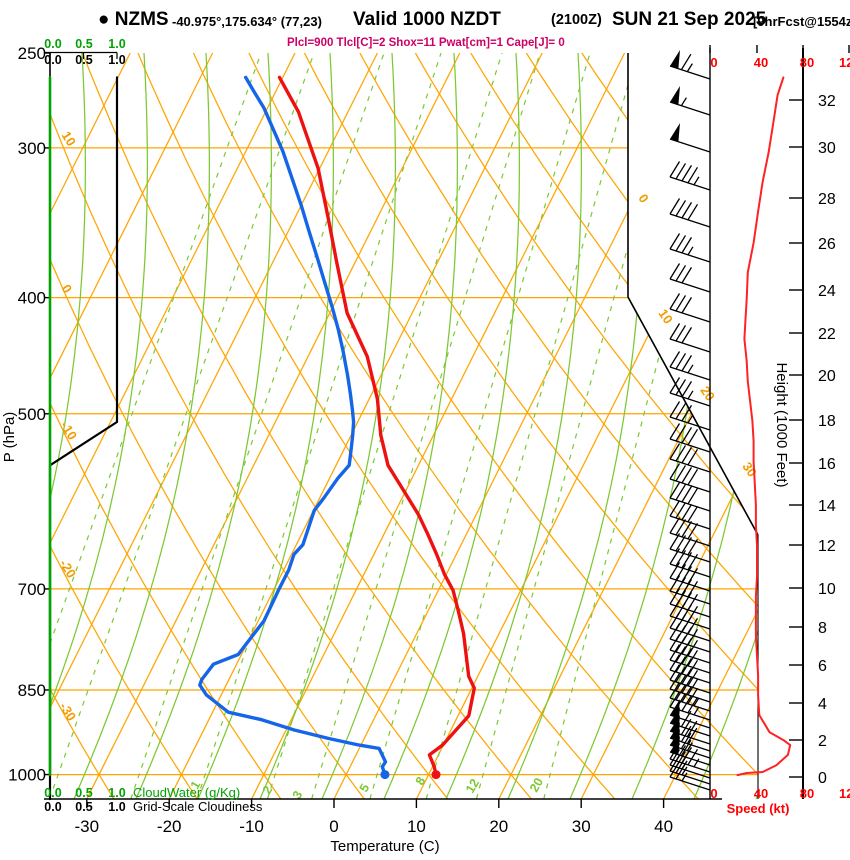 Image resolution: width=850 pixels, height=860 pixels. What do you see at coordinates (9, 437) in the screenshot?
I see `pressure-axis-title: P (hPa)` at bounding box center [9, 437].